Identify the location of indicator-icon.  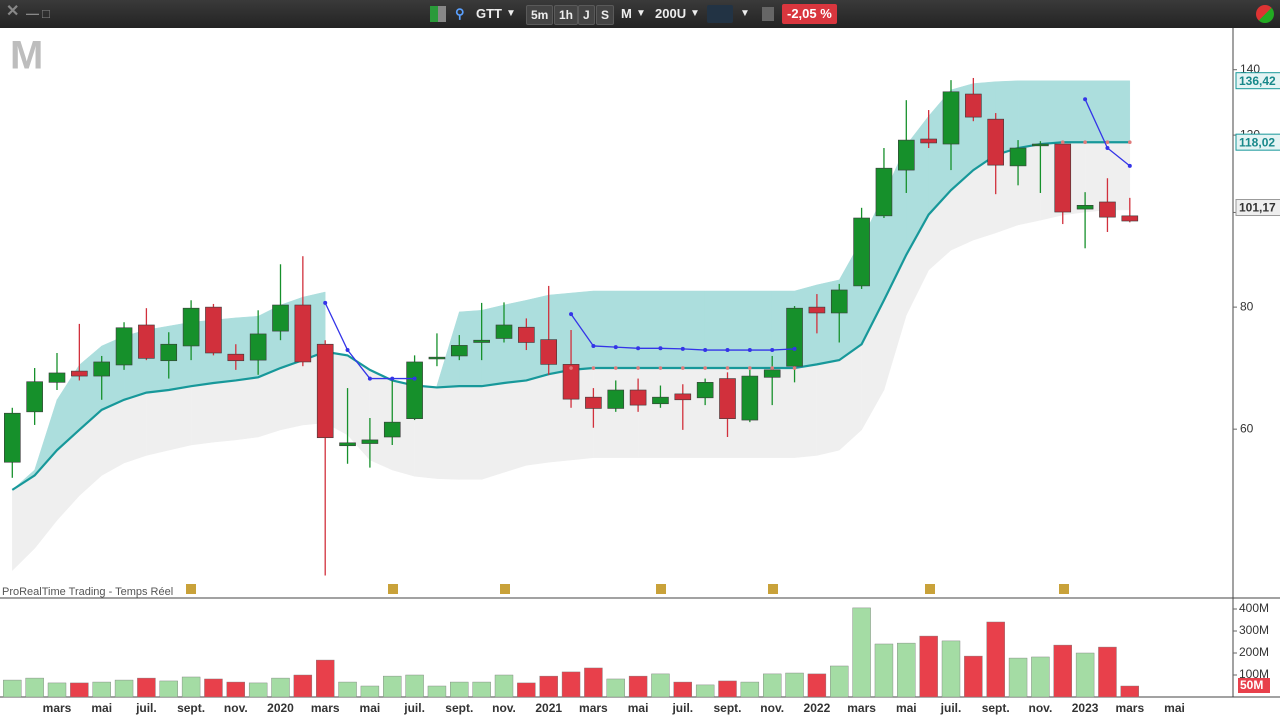
(720, 14).